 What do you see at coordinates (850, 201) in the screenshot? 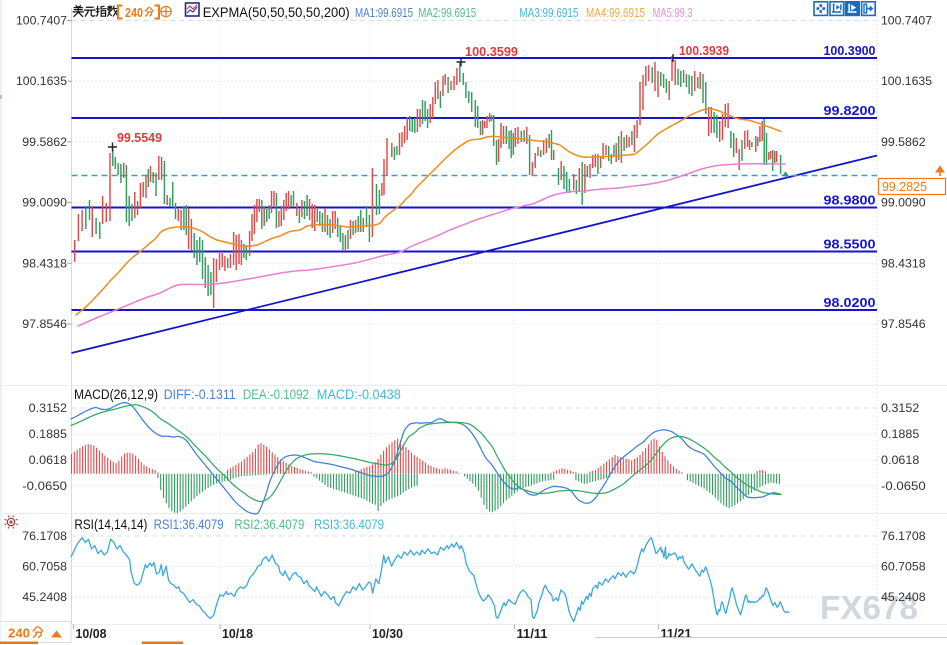
I see `svg-text: 98.9800` at bounding box center [850, 201].